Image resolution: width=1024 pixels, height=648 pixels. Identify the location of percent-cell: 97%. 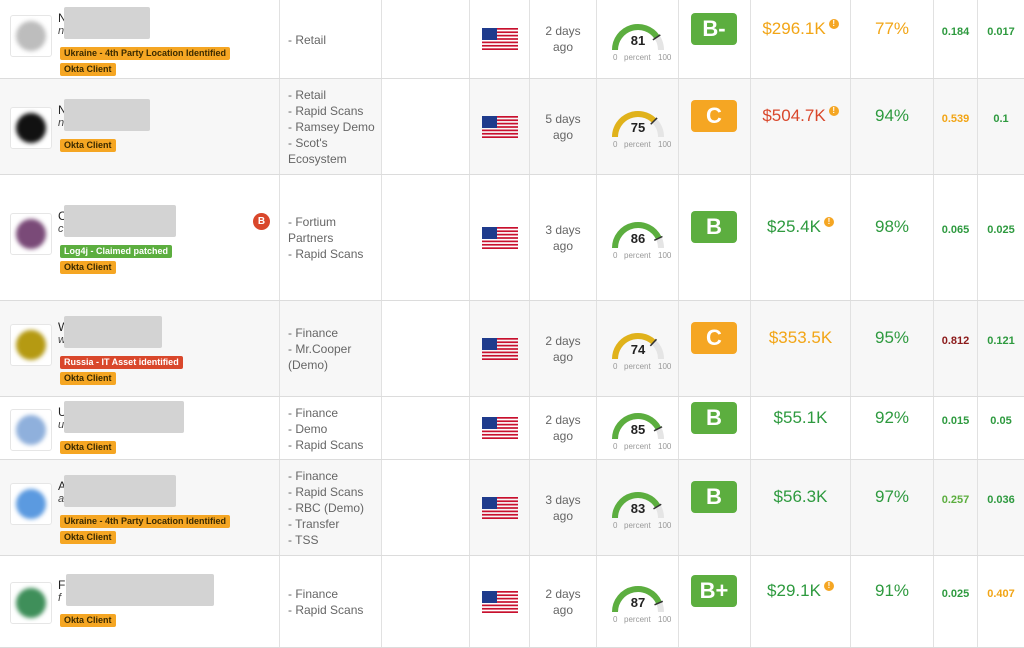
(892, 507).